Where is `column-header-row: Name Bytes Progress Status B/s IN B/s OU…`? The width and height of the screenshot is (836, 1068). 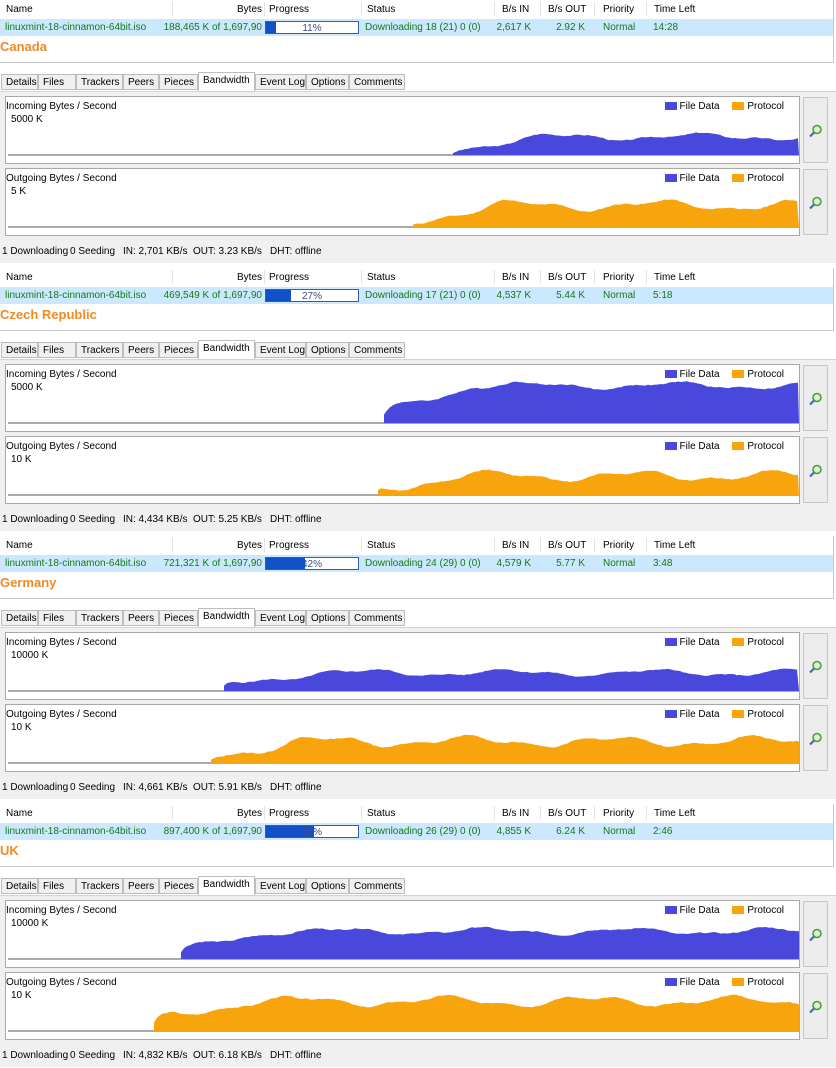 column-header-row: Name Bytes Progress Status B/s IN B/s OU… is located at coordinates (416, 8).